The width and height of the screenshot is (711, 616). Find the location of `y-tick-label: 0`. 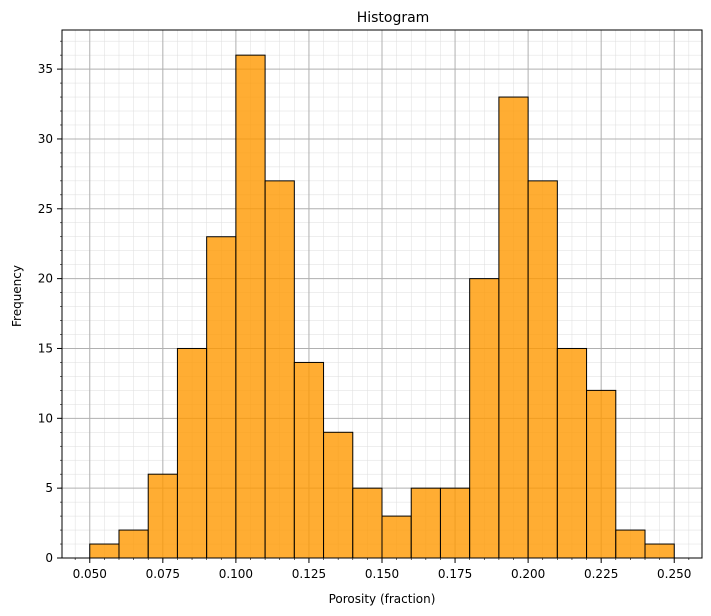

y-tick-label: 0 is located at coordinates (49, 558).